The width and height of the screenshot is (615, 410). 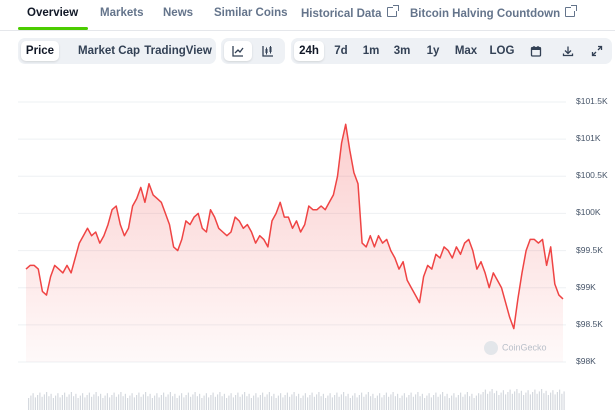 What do you see at coordinates (341, 14) in the screenshot?
I see `tab-historical-data-label: Historical Data` at bounding box center [341, 14].